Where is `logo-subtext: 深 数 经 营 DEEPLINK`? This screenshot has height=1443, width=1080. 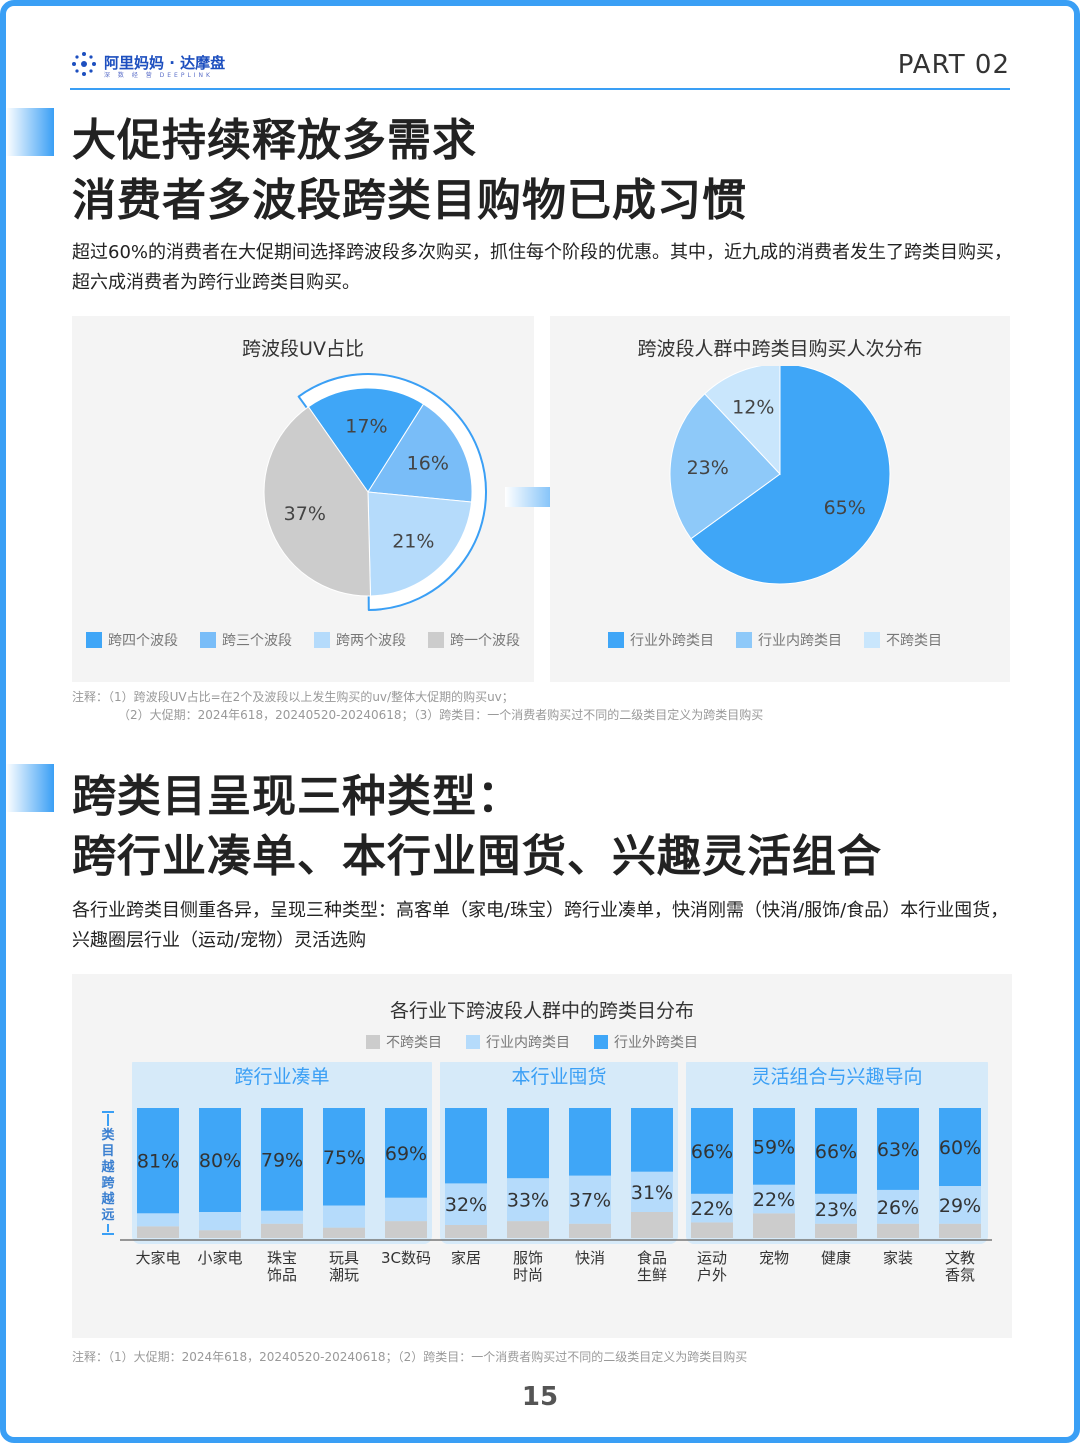 logo-subtext: 深 数 经 营 DEEPLINK is located at coordinates (158, 75).